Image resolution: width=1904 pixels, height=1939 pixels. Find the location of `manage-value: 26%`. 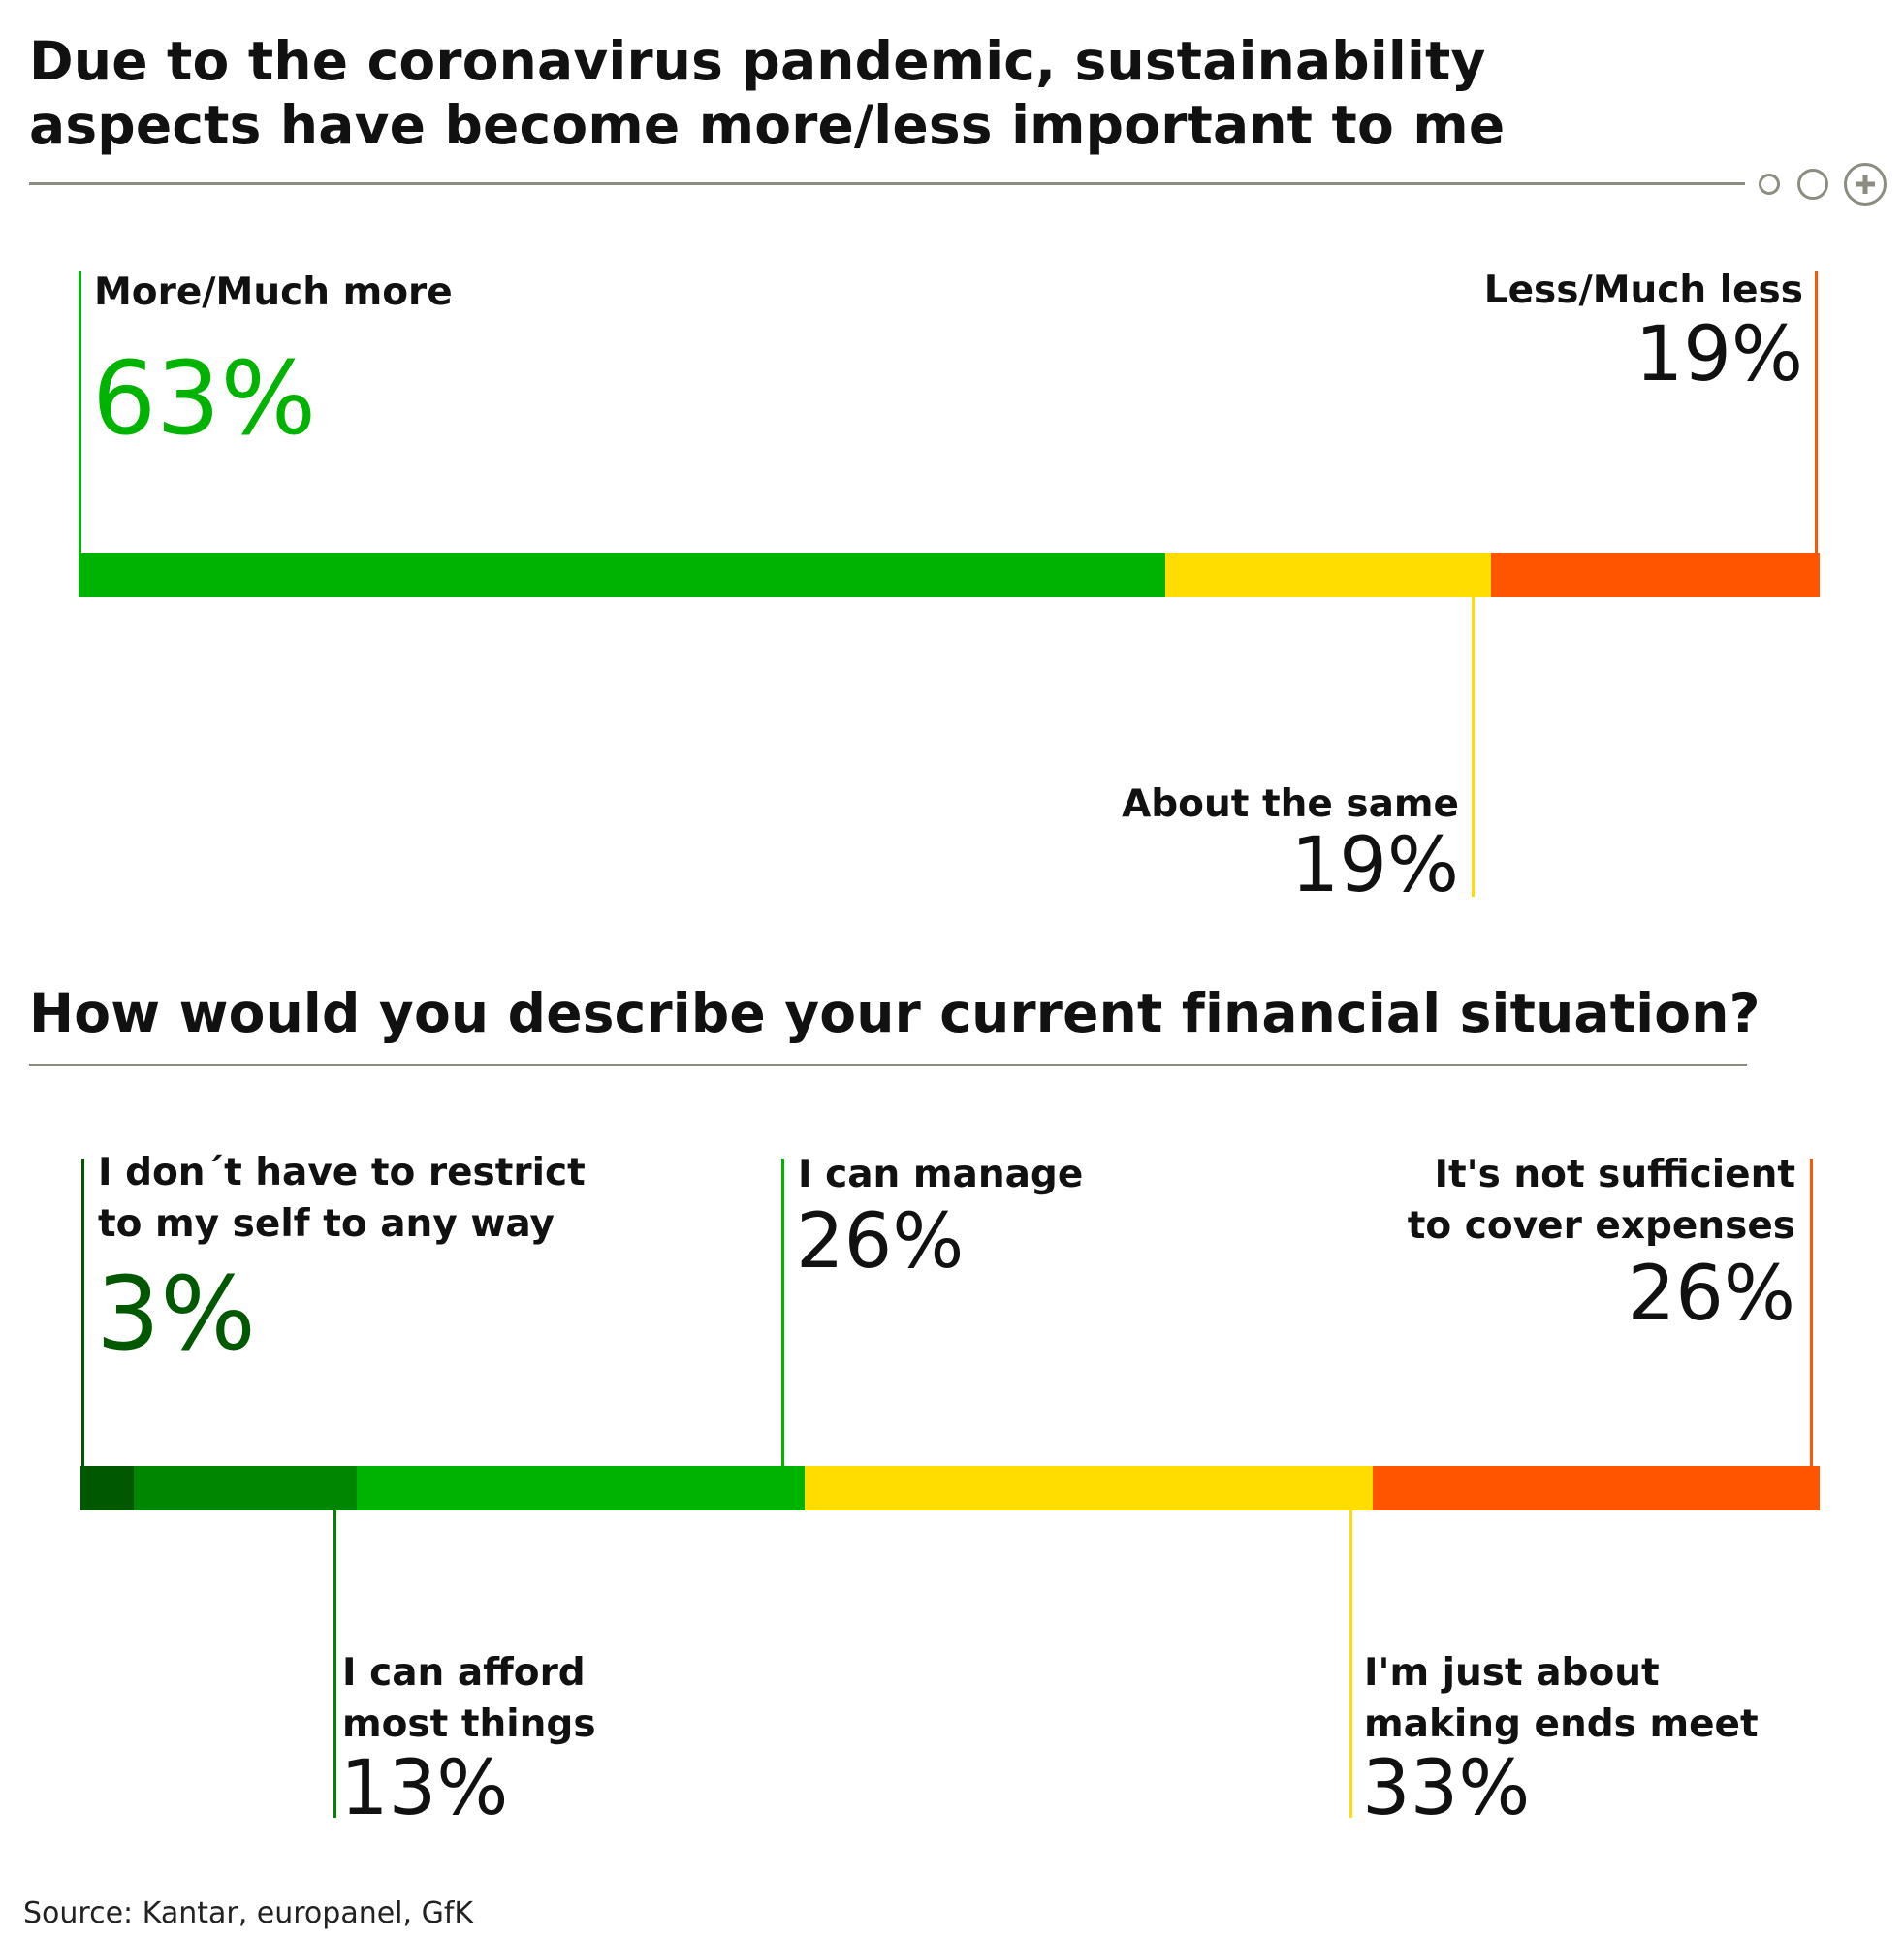

manage-value: 26% is located at coordinates (881, 1242).